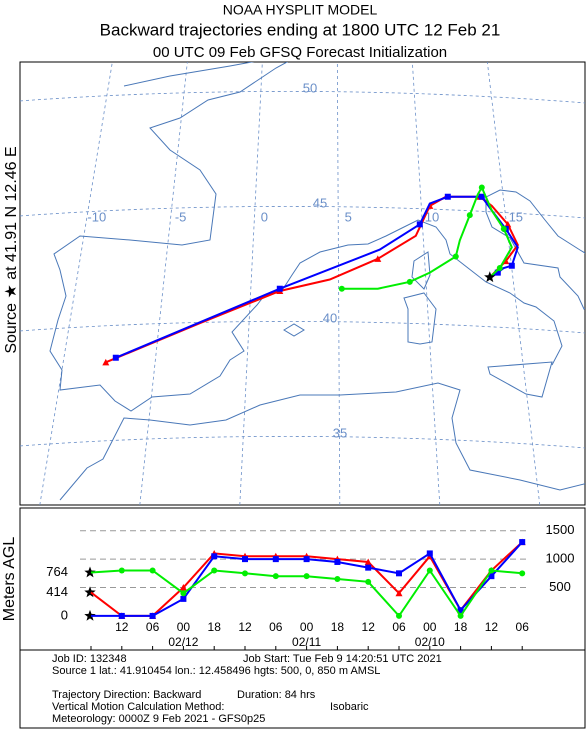 The image size is (588, 735). Describe the element at coordinates (126, 695) in the screenshot. I see `direction: Trajectory Direction: Backward` at that location.